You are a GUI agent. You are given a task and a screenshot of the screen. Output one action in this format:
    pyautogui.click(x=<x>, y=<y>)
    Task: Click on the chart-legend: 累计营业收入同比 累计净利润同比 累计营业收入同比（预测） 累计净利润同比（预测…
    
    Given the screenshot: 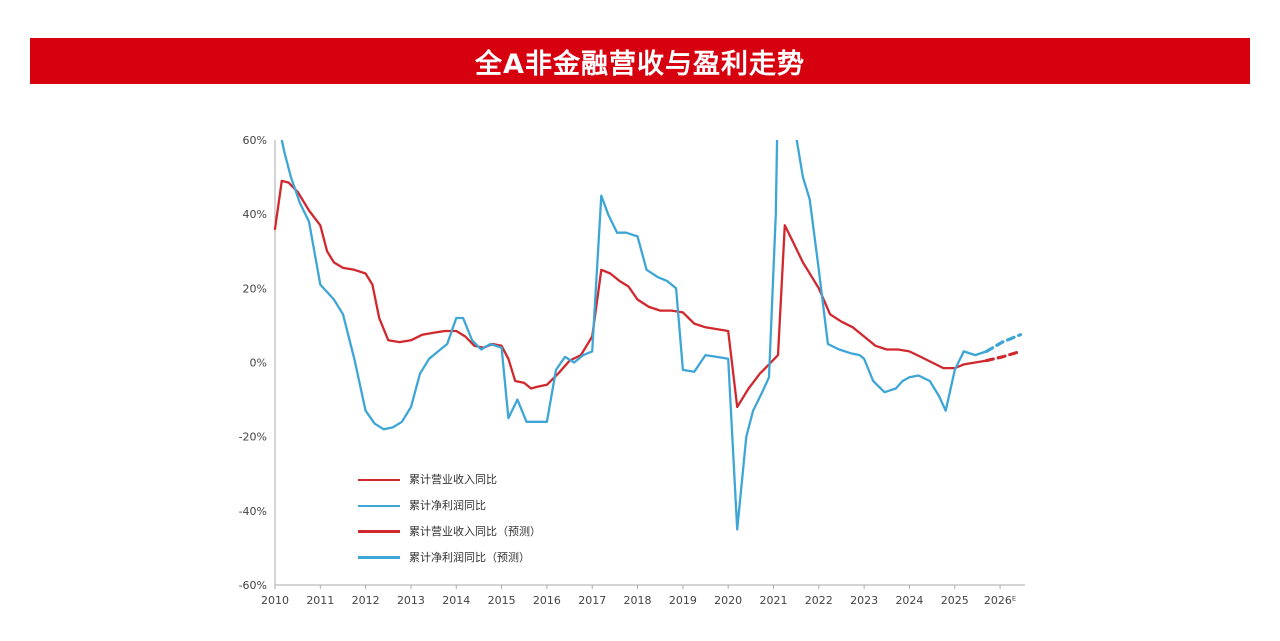 What is the action you would take?
    pyautogui.click(x=449, y=518)
    